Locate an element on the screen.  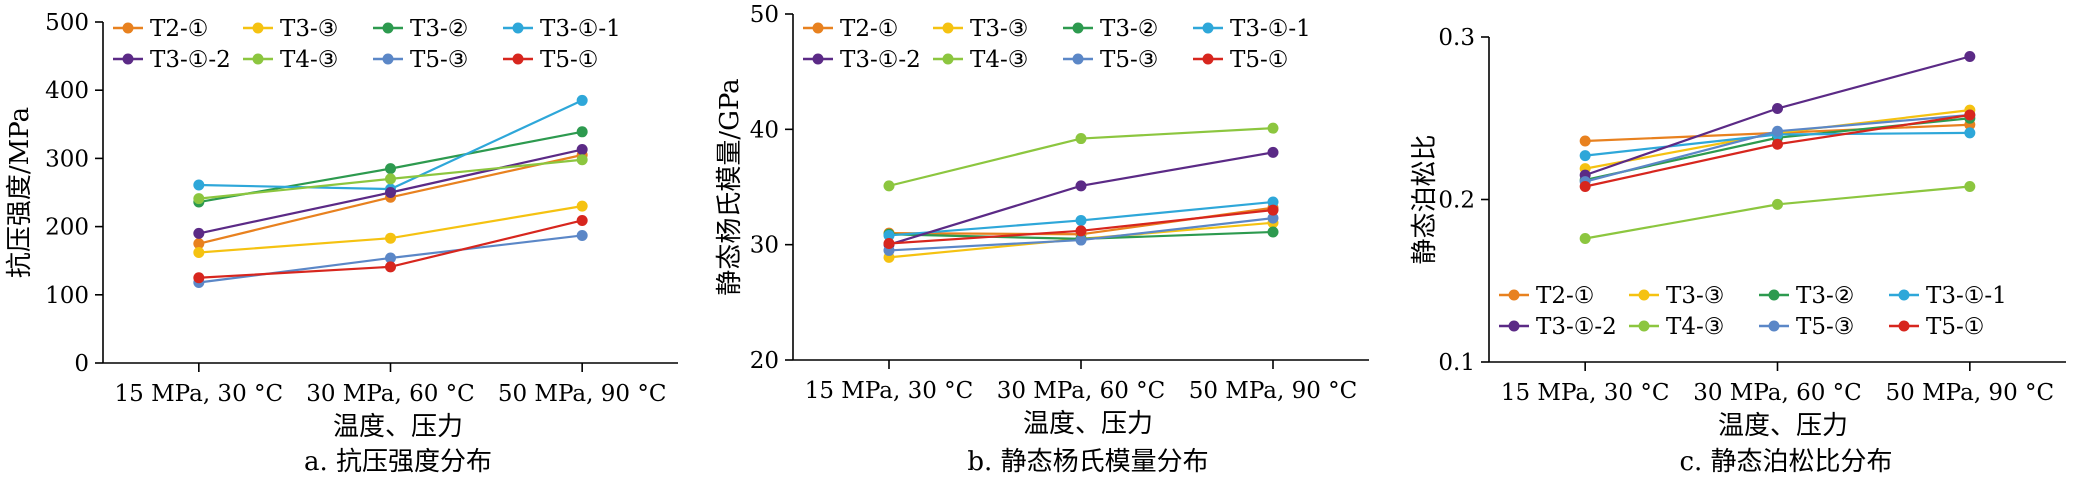
x-tick-label: 15 MPa, 30 °C is located at coordinates (889, 391).